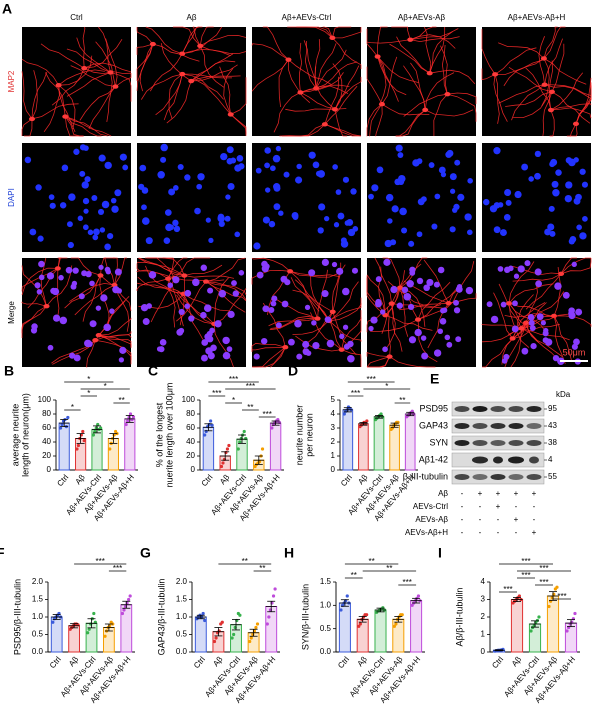 This screenshot has height=710, width=594. Describe the element at coordinates (433, 425) in the screenshot. I see `protein-label: GAP43` at that location.